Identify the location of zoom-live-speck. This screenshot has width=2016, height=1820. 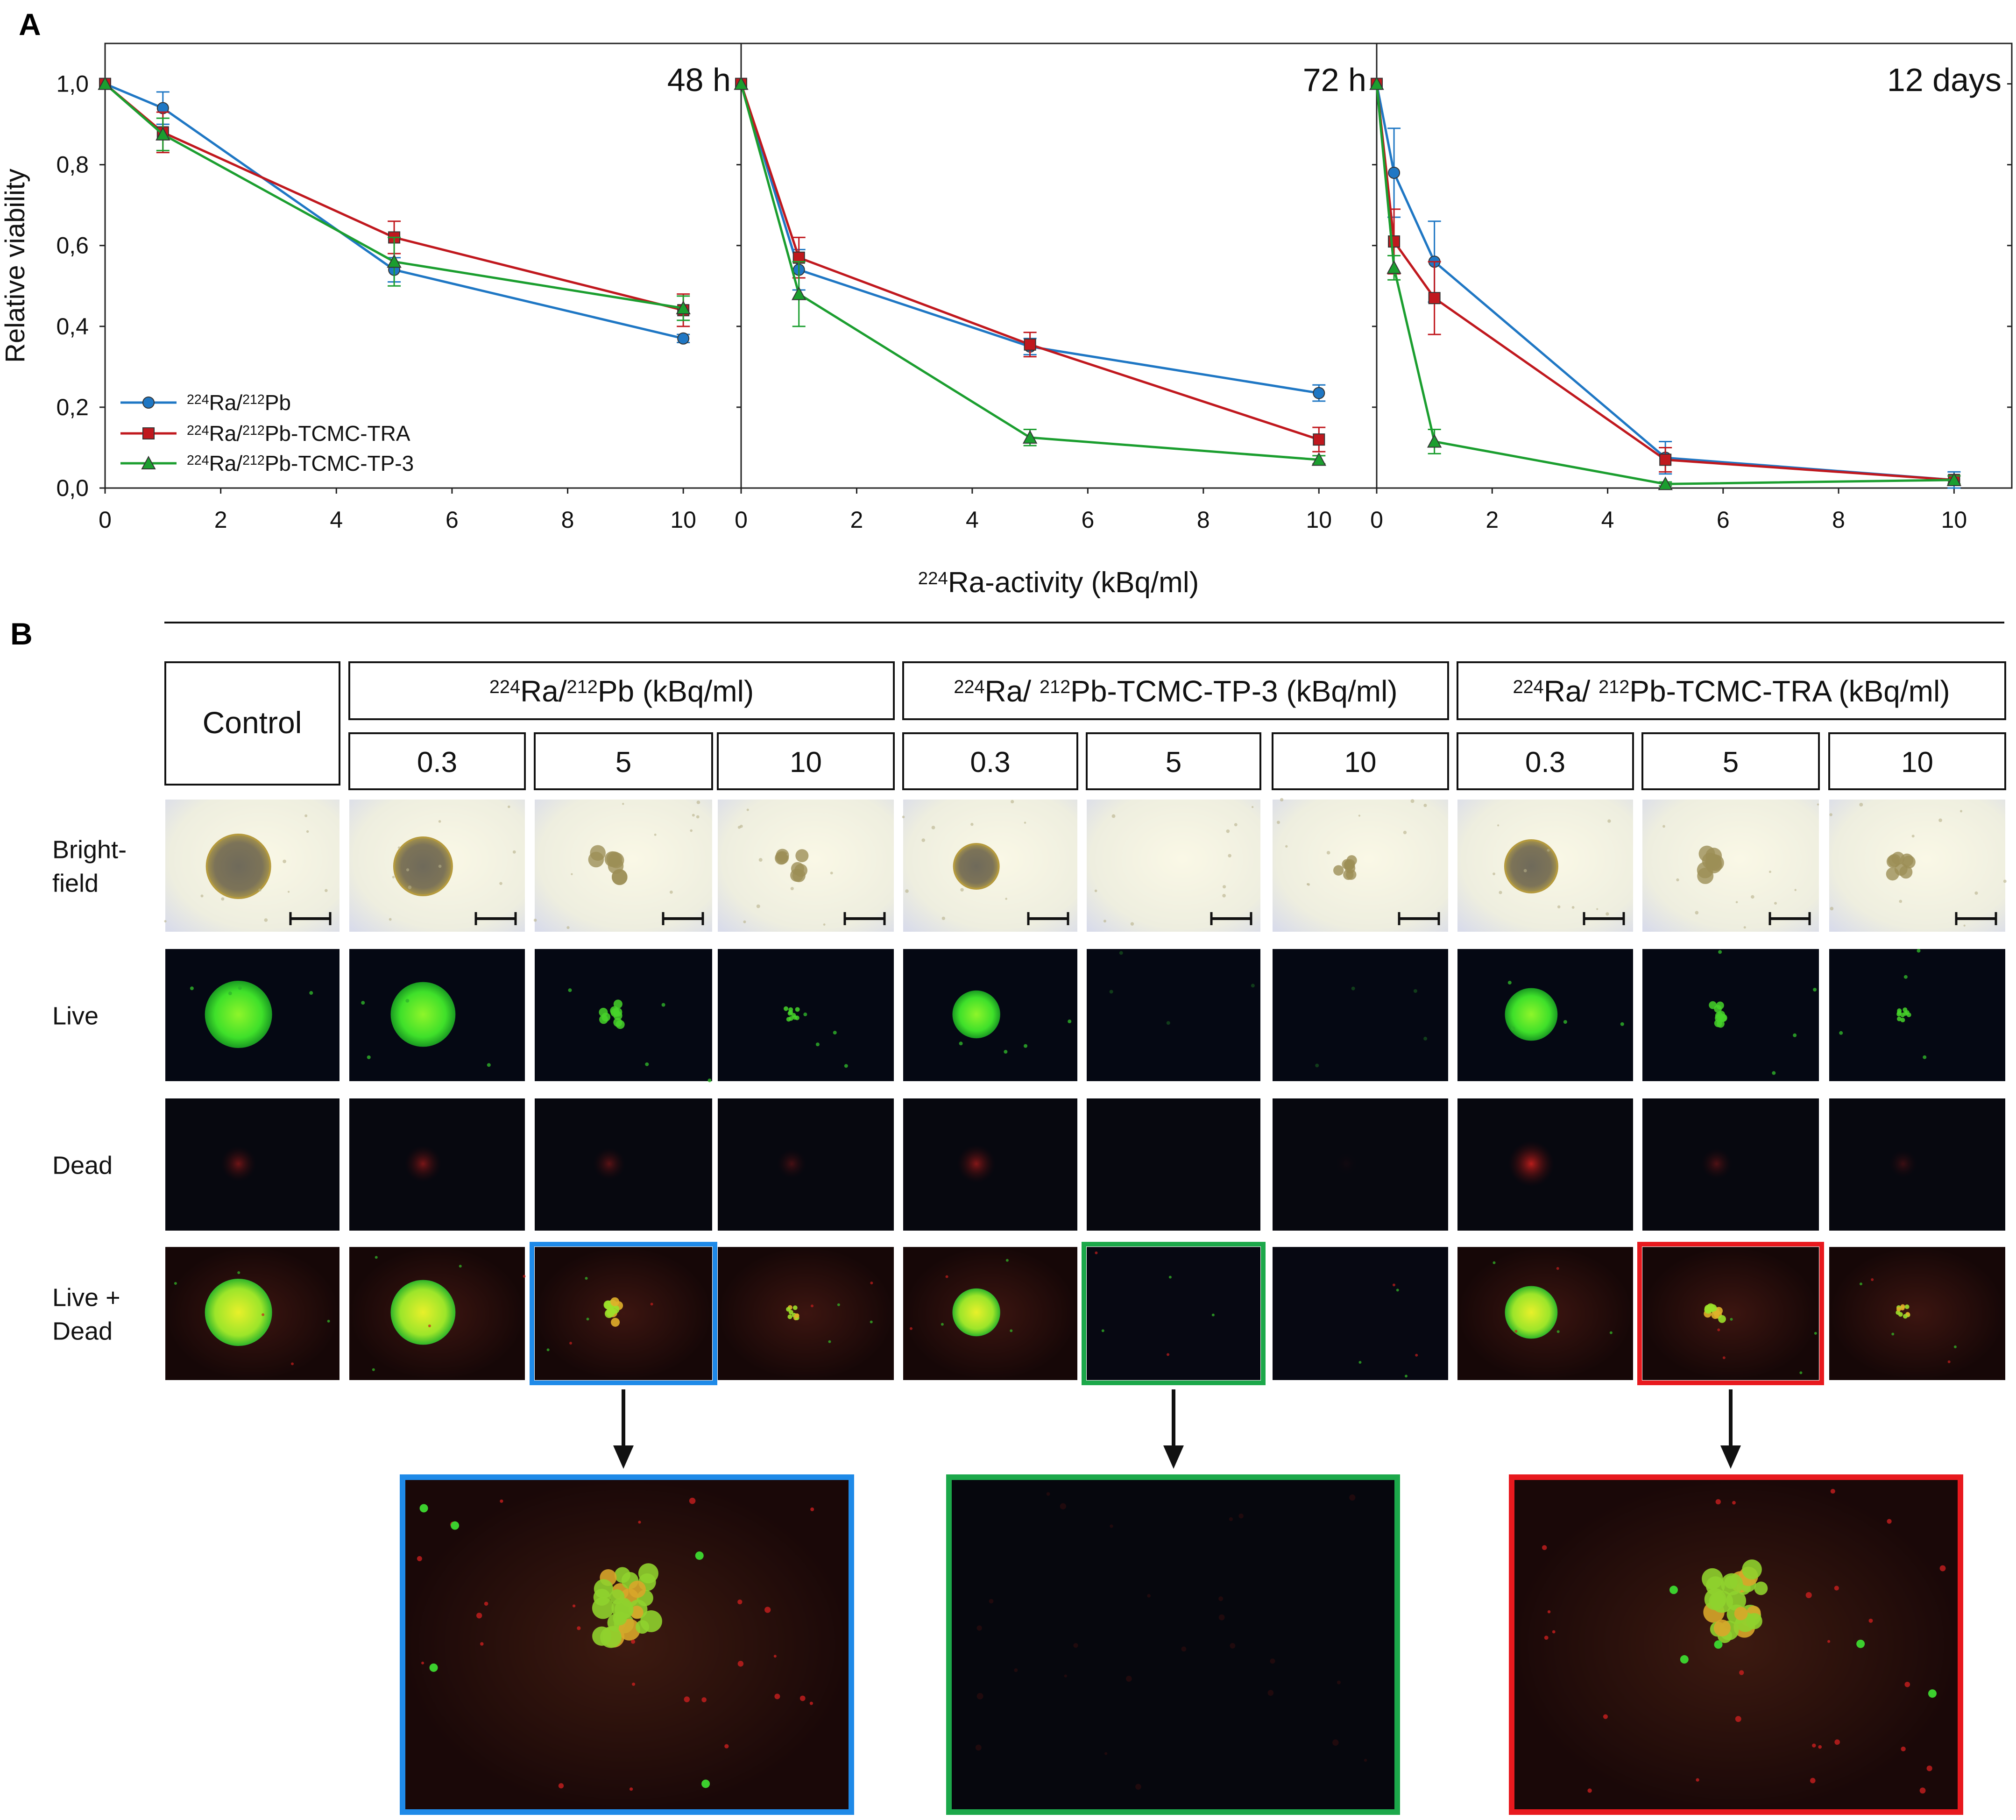
(433, 1667).